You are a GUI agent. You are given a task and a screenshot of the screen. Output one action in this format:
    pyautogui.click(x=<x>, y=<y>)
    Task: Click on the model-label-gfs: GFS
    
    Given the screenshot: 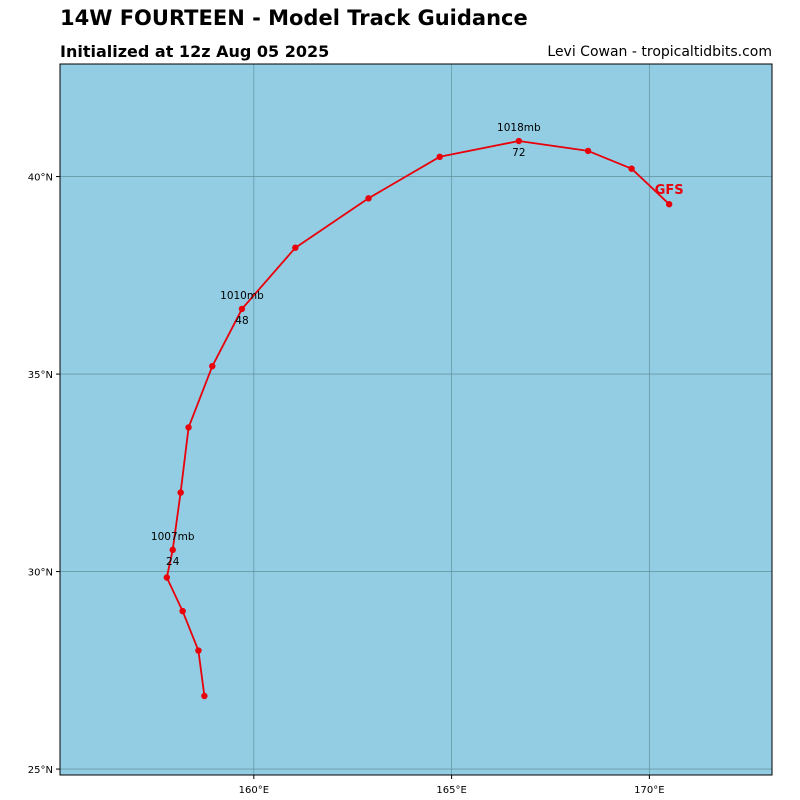 What is the action you would take?
    pyautogui.click(x=669, y=190)
    